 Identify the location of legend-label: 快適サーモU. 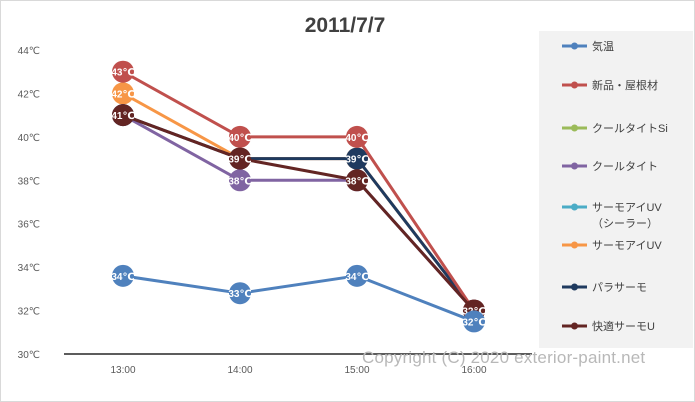
(623, 326).